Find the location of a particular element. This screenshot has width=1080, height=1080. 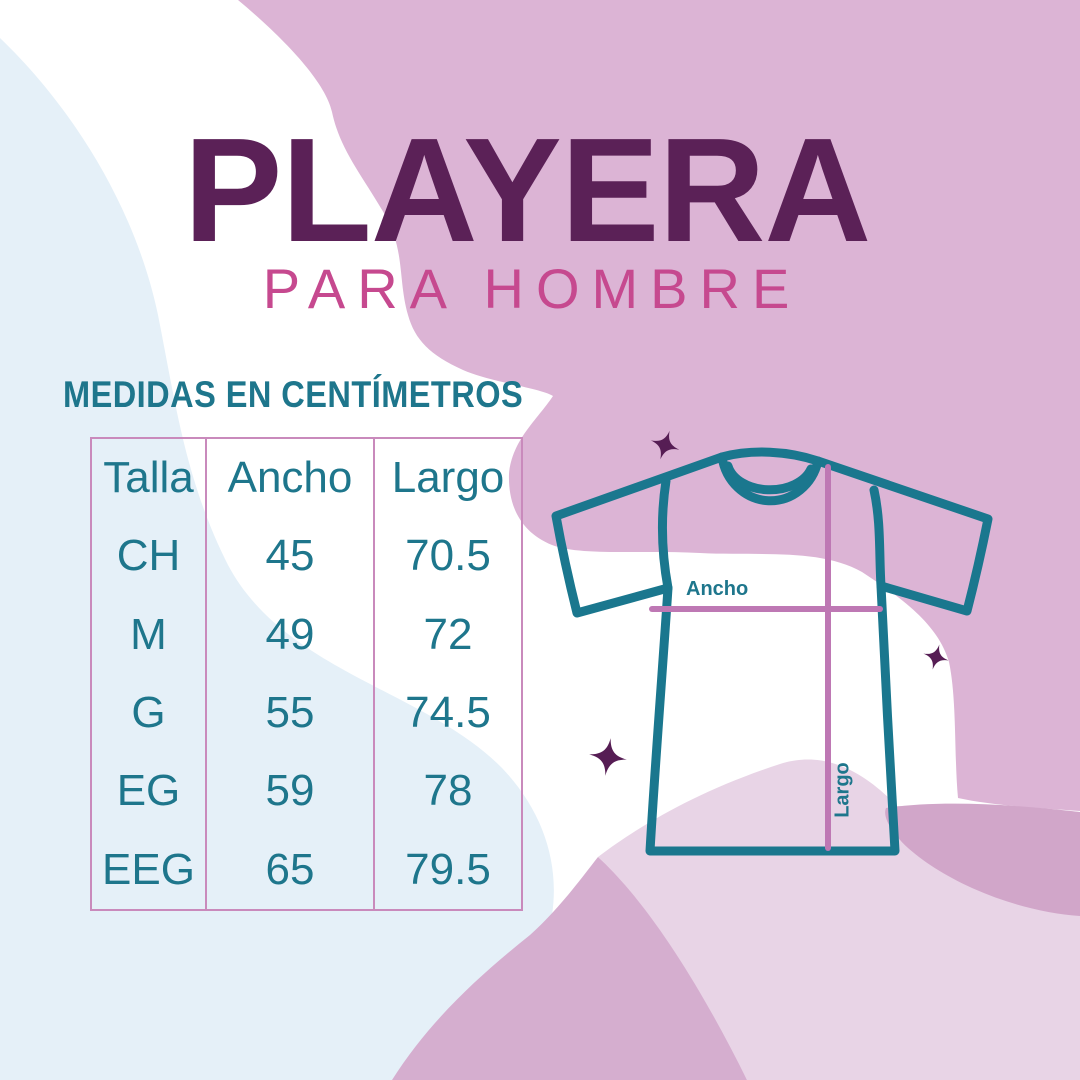

collar-inner-arc is located at coordinates (769, 478).